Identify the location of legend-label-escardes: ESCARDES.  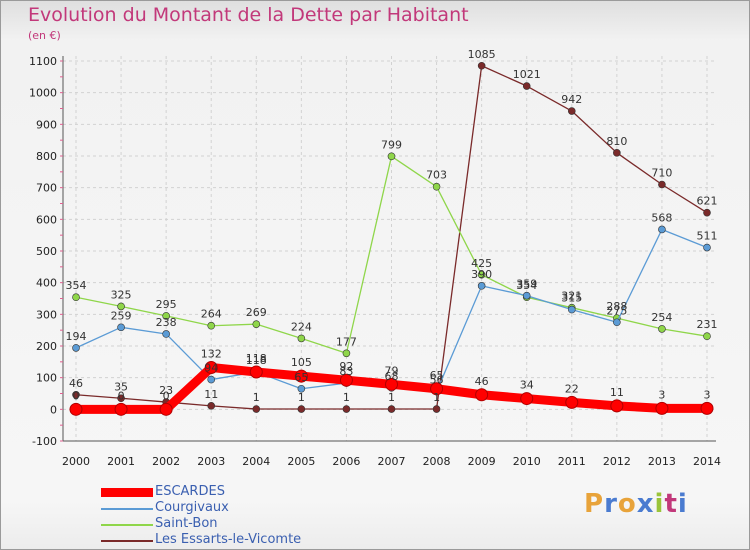
(190, 491).